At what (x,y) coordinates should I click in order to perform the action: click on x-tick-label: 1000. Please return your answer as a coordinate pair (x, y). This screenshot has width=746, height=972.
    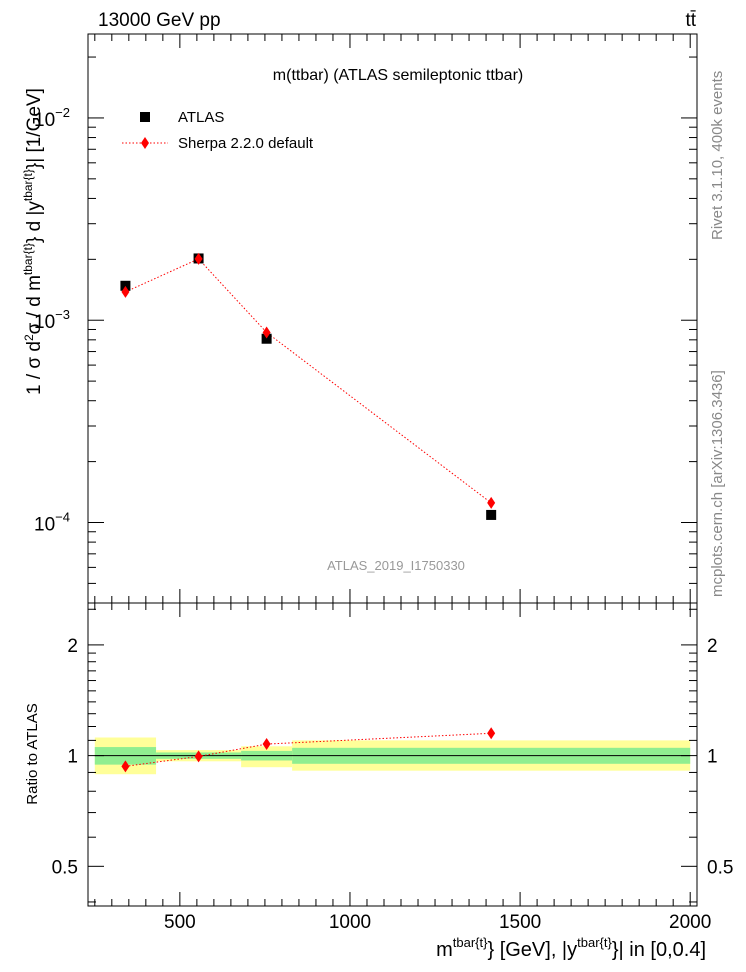
    Looking at the image, I should click on (350, 922).